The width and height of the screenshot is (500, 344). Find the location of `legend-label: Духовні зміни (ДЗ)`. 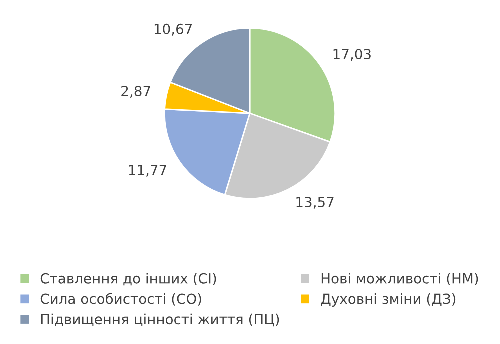

legend-label: Духовні зміни (ДЗ) is located at coordinates (388, 300).